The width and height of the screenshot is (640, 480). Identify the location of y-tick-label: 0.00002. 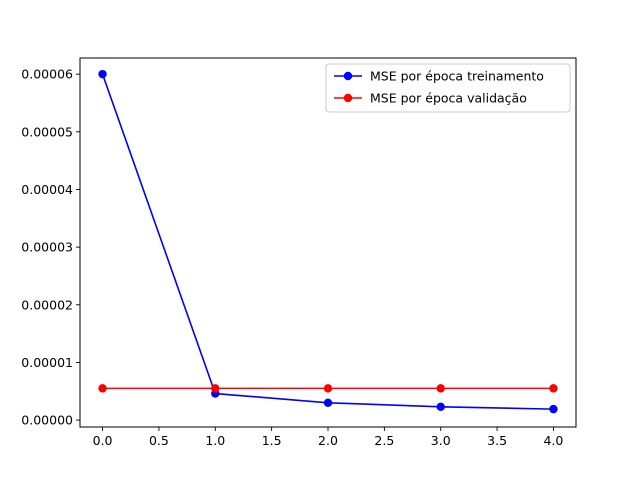
(47, 304).